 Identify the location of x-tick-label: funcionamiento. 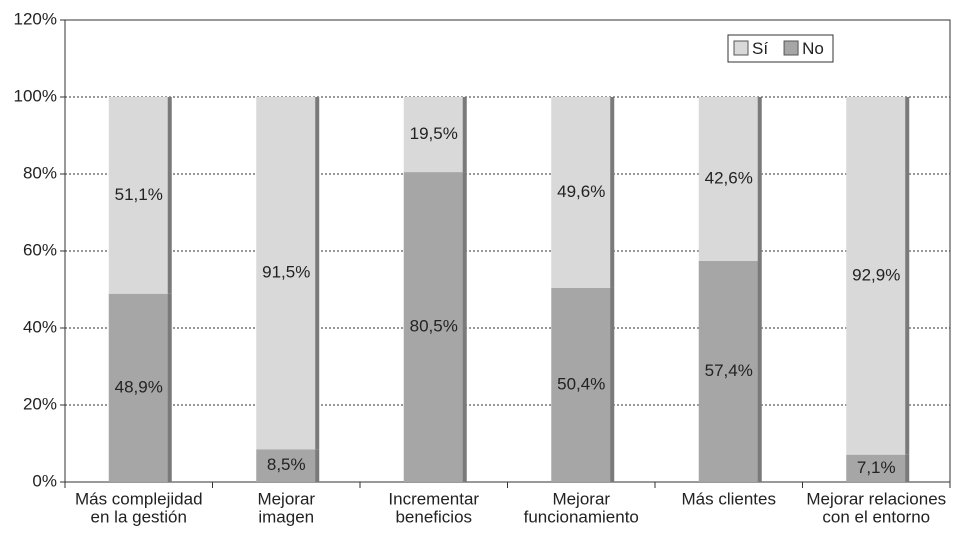
(581, 516).